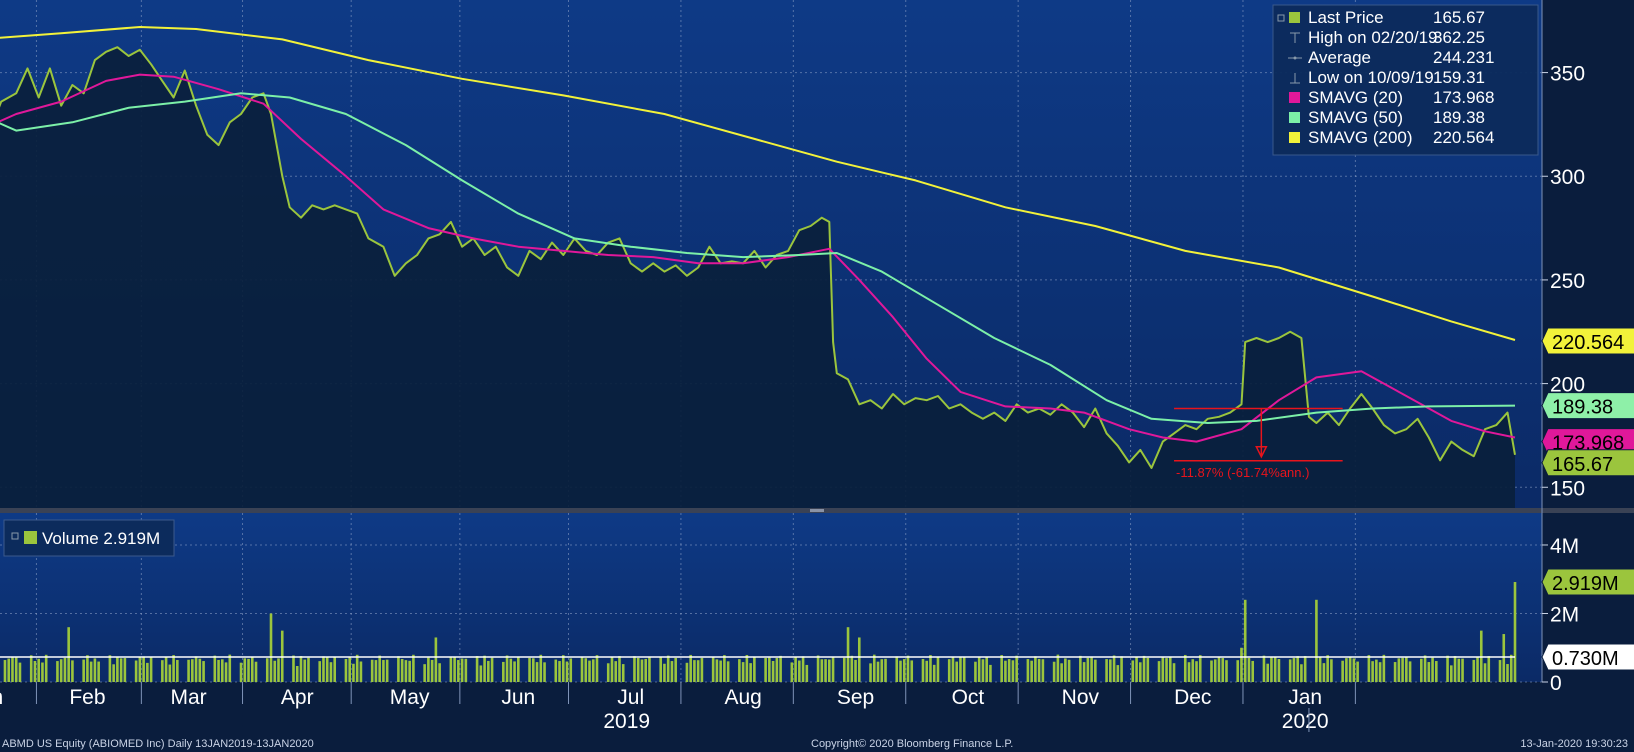  Describe the element at coordinates (1567, 281) in the screenshot. I see `price-axis-label: 250` at that location.